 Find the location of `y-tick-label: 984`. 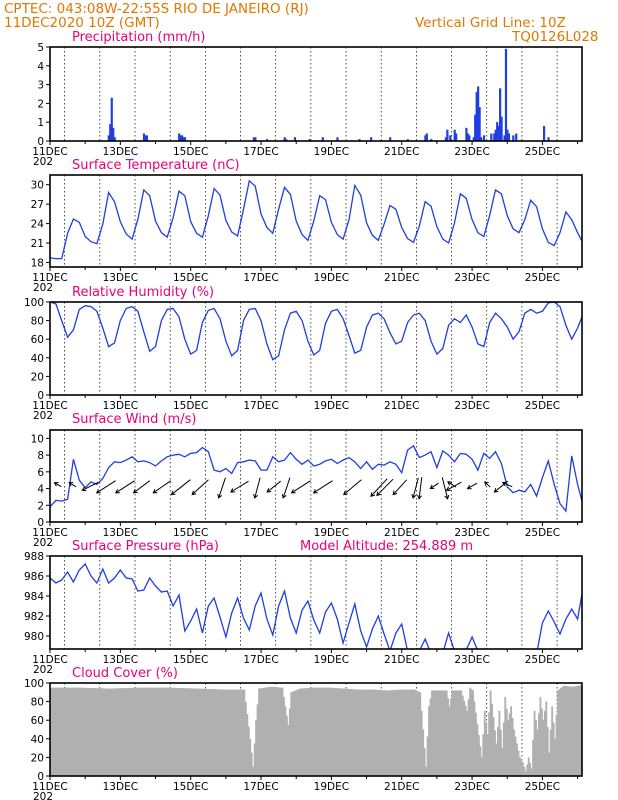

y-tick-label: 984 is located at coordinates (34, 597).